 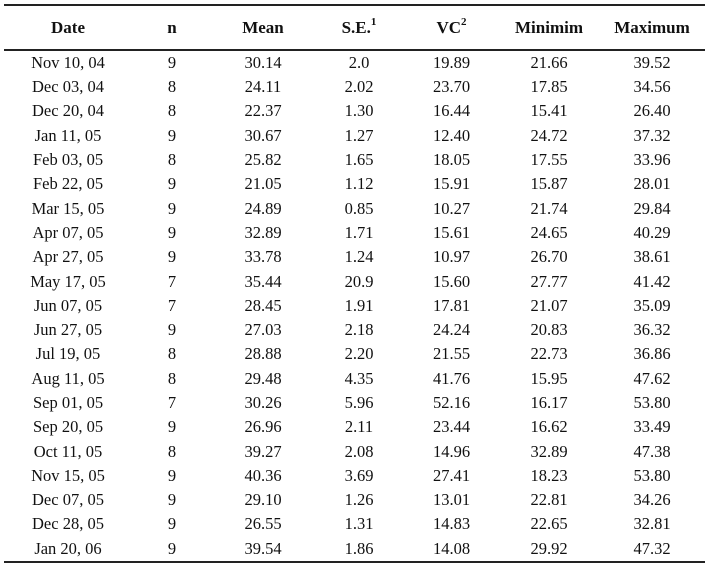 I want to click on table-row: Dec 20, 04 8 22.37 1.30 16.44 15.41 26.40, so click(x=354, y=111).